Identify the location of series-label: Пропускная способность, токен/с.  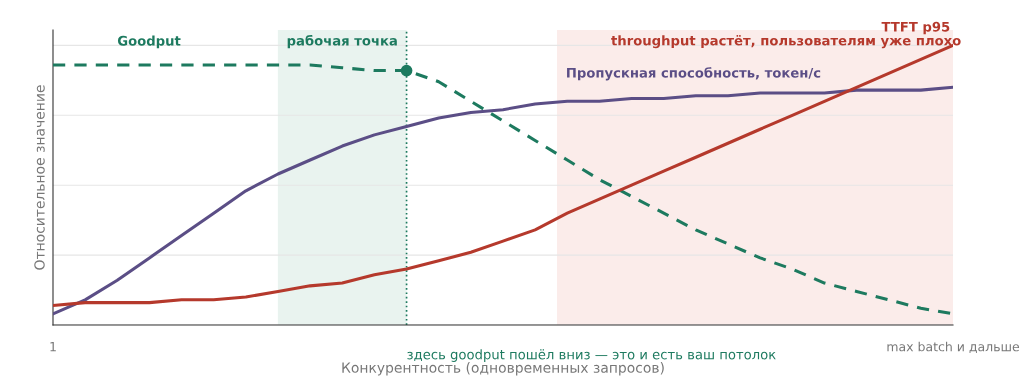
(694, 74).